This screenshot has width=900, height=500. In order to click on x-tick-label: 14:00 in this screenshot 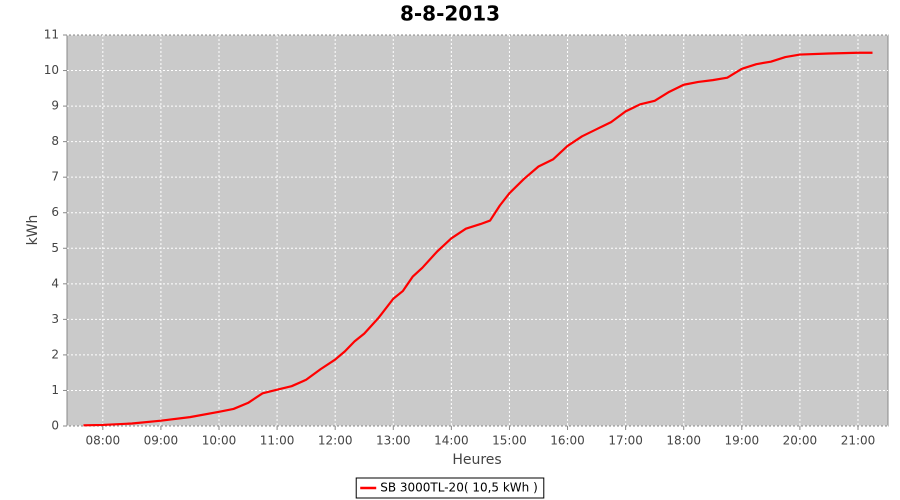, I will do `click(451, 441)`.